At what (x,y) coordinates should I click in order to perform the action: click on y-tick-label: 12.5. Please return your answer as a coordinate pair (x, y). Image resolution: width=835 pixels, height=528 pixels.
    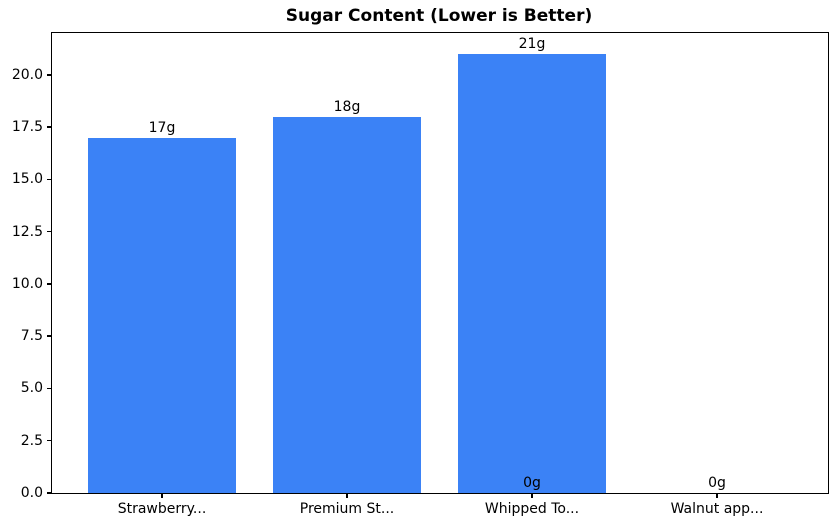
    Looking at the image, I should click on (27, 231).